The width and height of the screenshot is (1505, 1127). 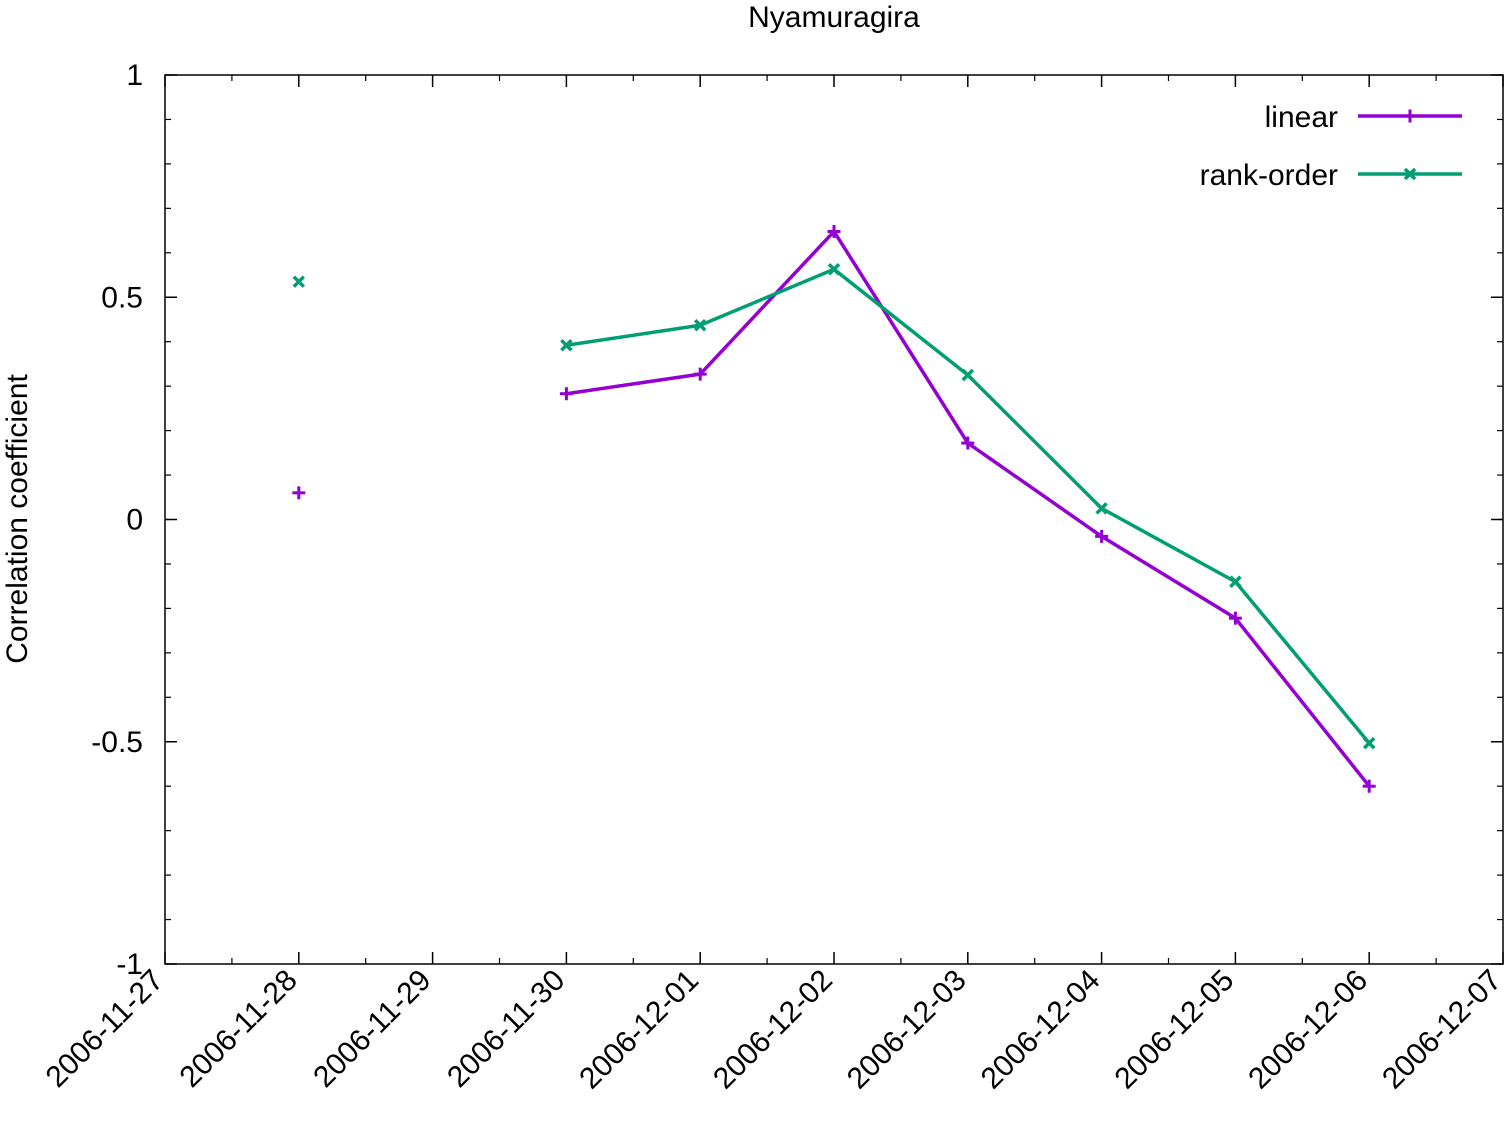 What do you see at coordinates (506, 1029) in the screenshot?
I see `x-tick-label: 2006-11-30` at bounding box center [506, 1029].